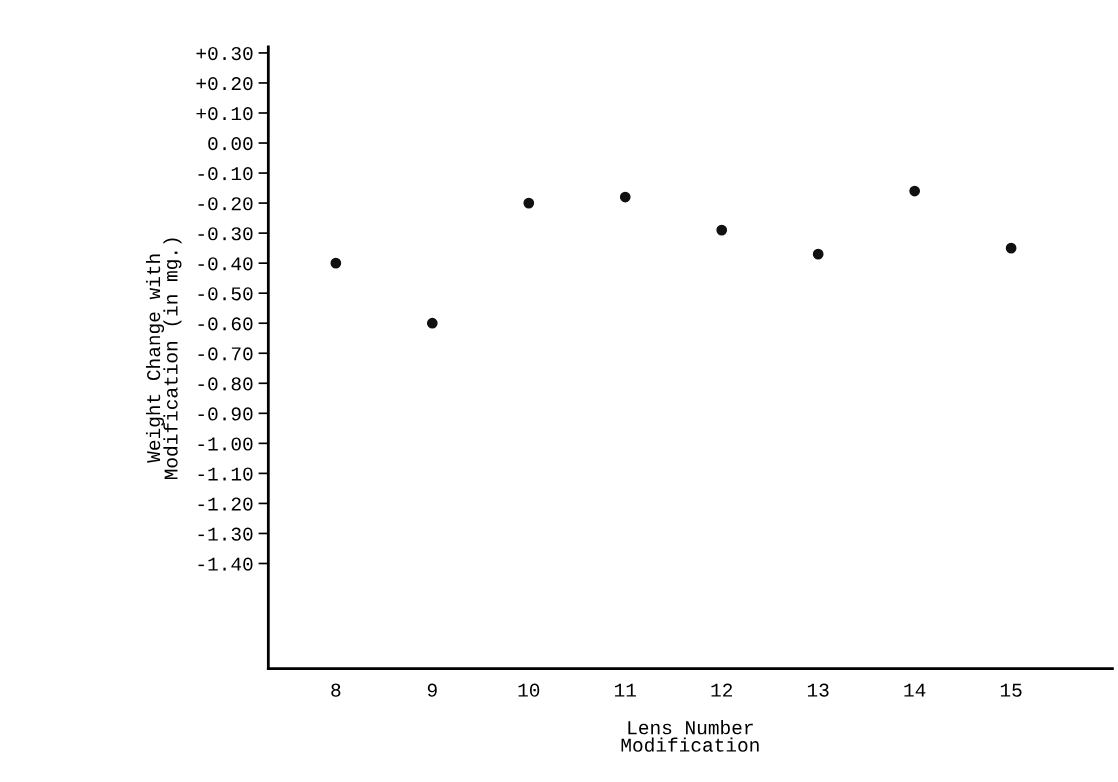  What do you see at coordinates (336, 690) in the screenshot?
I see `x-tick-label: 8` at bounding box center [336, 690].